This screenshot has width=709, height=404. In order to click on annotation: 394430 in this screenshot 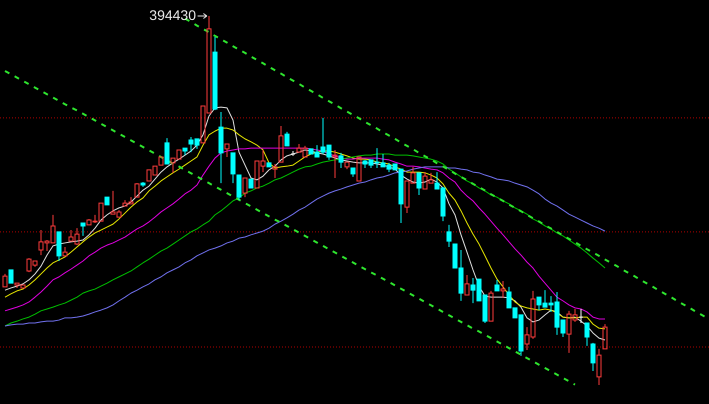, I will do `click(172, 15)`.